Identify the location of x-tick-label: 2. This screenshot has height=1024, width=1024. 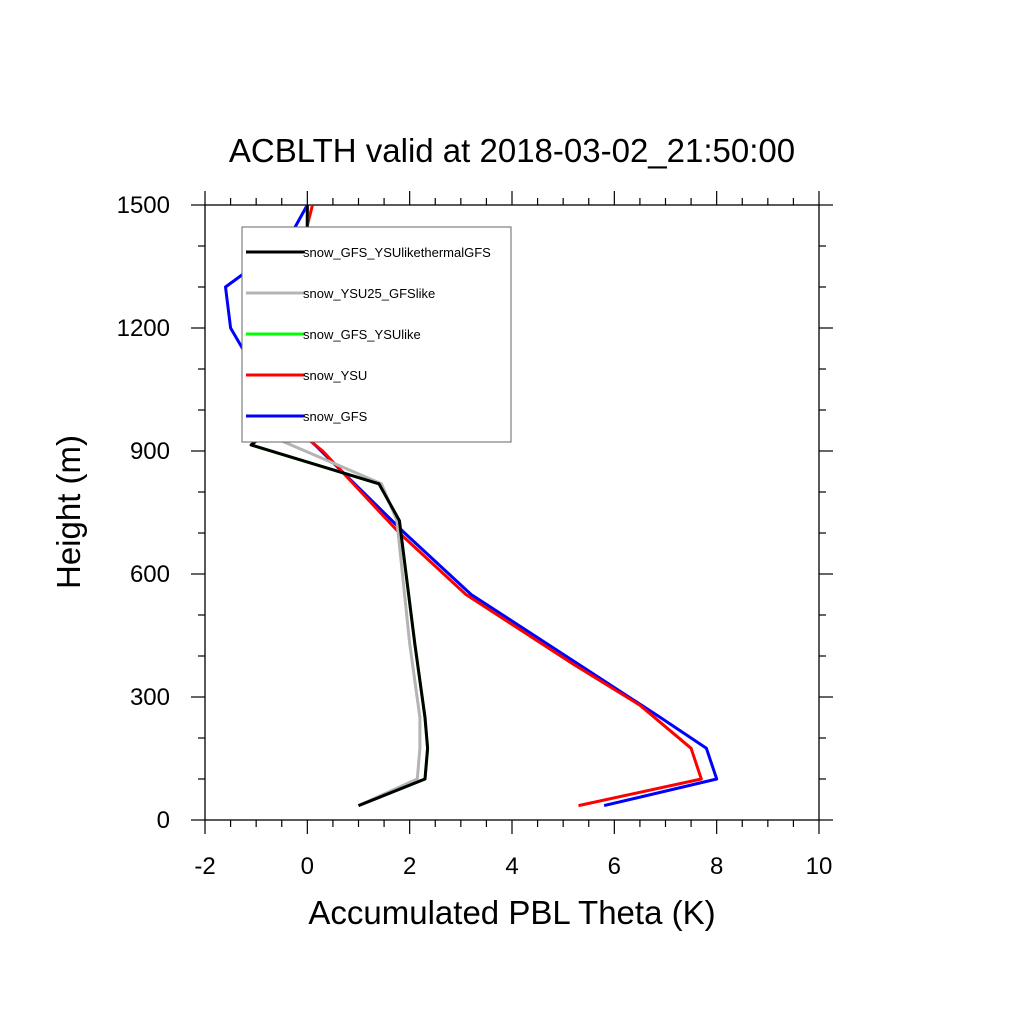
(409, 866).